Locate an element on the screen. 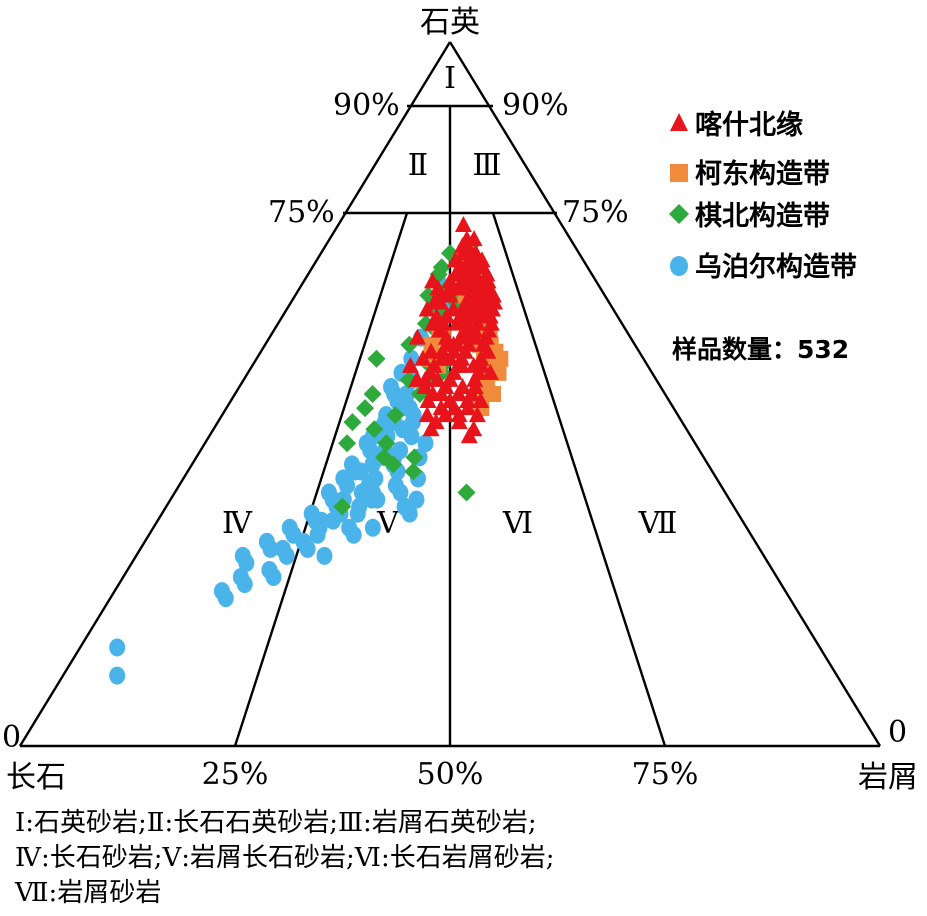 The height and width of the screenshot is (916, 927). field-label-5: Ⅴ is located at coordinates (388, 523).